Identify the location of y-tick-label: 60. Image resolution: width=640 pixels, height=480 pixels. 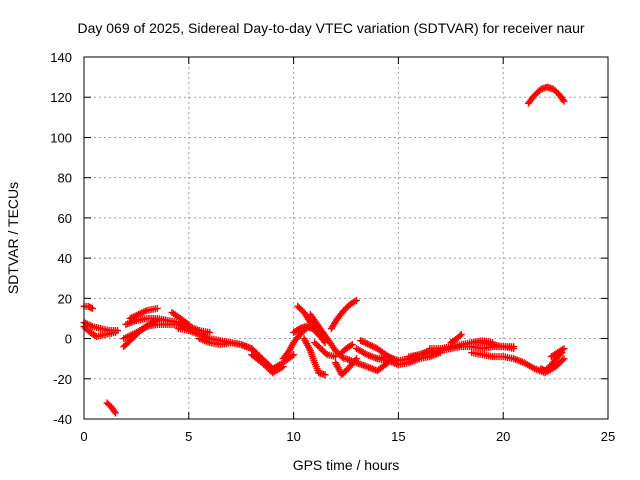
(65, 218).